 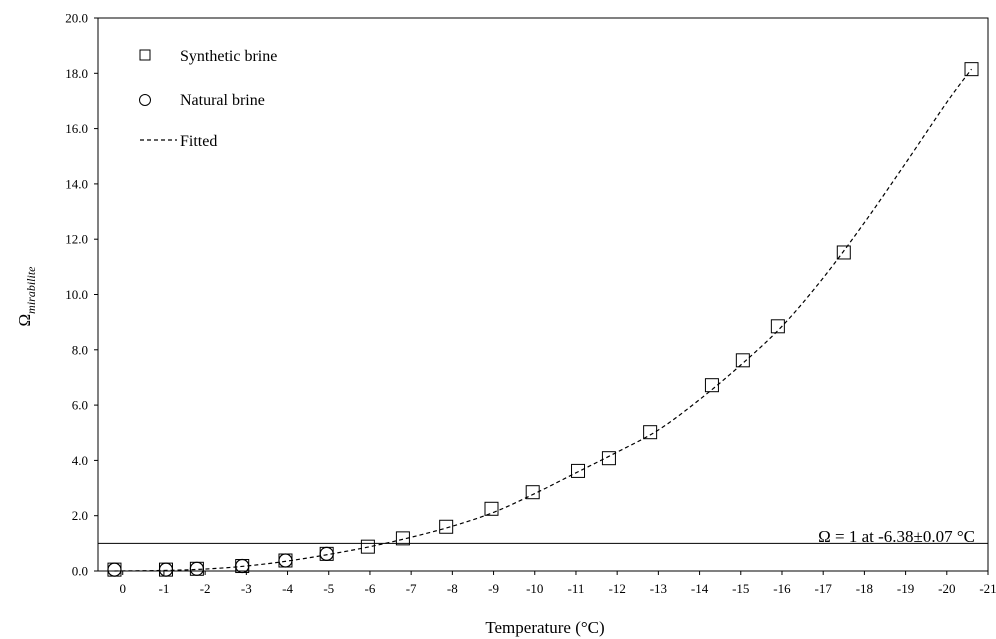 What do you see at coordinates (658, 588) in the screenshot?
I see `x-tick-label: -13` at bounding box center [658, 588].